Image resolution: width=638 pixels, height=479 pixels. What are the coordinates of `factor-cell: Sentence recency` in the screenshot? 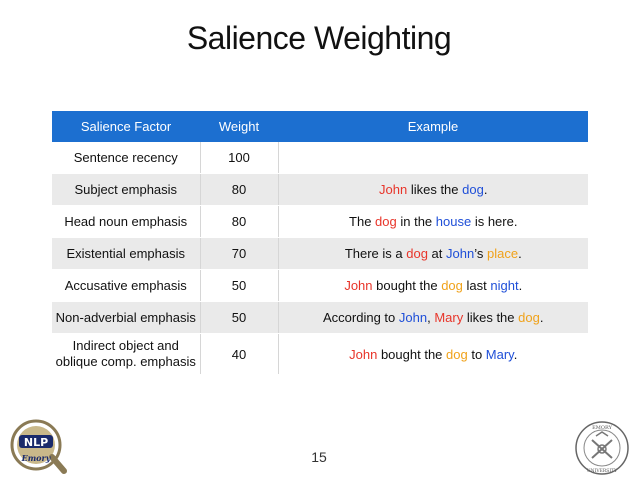 It's located at (126, 158).